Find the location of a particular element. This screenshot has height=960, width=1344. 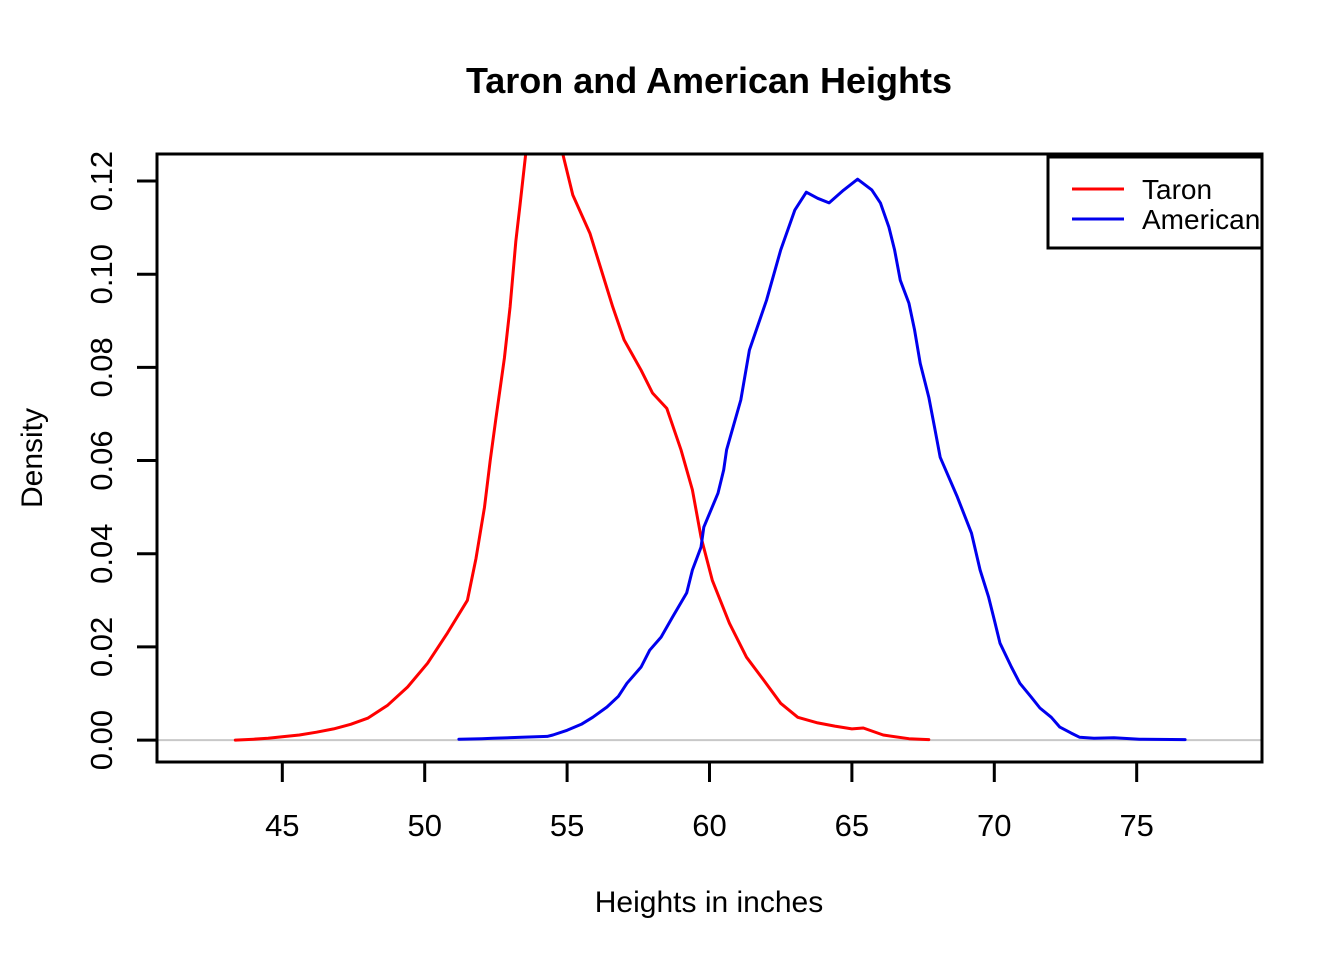

chart-title: Taron and American Heights is located at coordinates (709, 80).